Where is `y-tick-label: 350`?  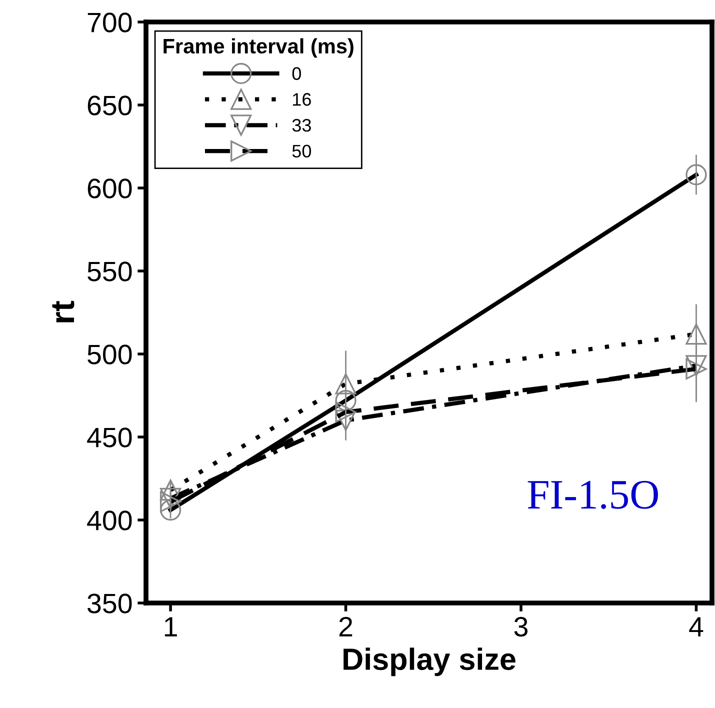
y-tick-label: 350 is located at coordinates (110, 604).